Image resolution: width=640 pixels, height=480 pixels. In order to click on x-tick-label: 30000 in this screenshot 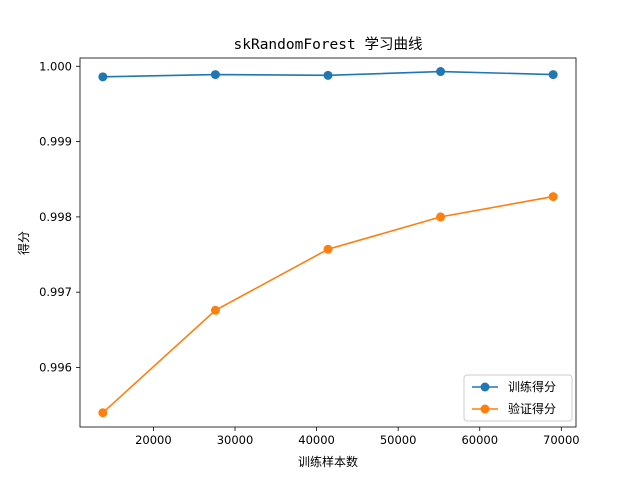, I will do `click(235, 440)`.